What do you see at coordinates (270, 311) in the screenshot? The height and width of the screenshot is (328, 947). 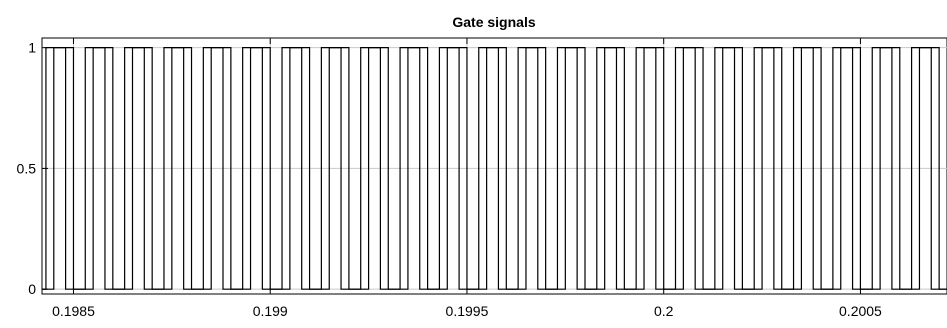 I see `x-tick-label: 0.199` at bounding box center [270, 311].